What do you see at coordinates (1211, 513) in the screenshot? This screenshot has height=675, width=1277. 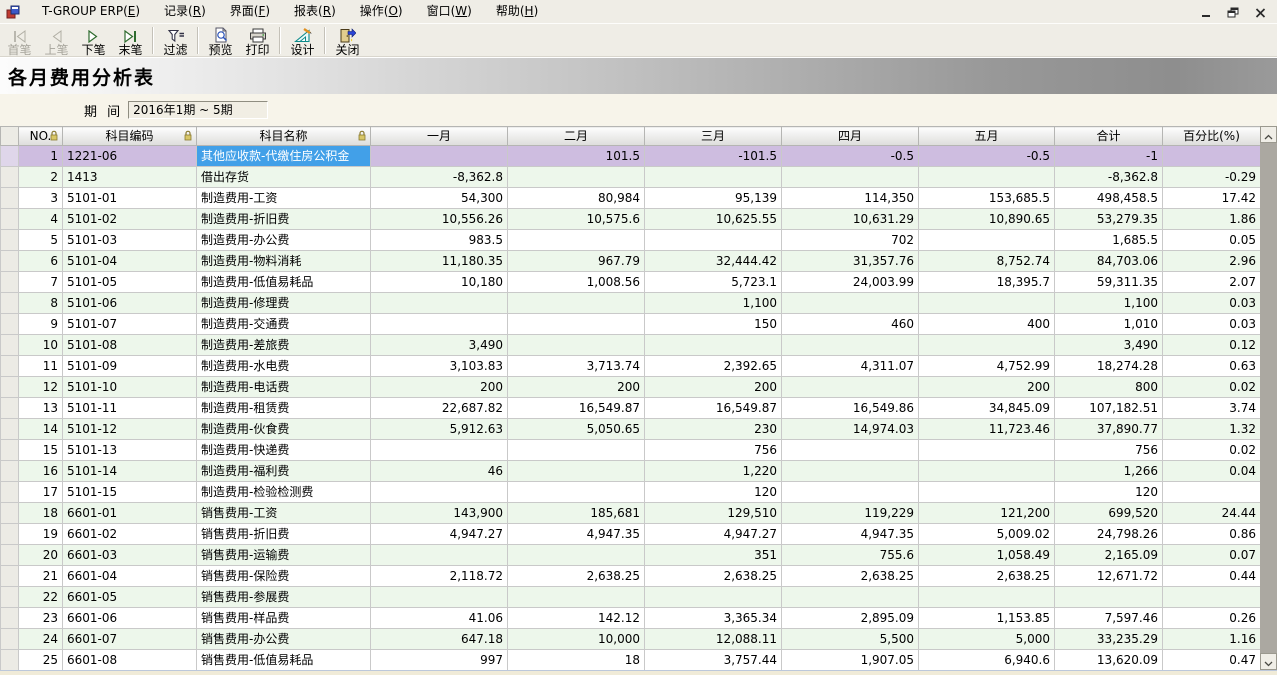 I see `cell-百分比(%): 24.44` at bounding box center [1211, 513].